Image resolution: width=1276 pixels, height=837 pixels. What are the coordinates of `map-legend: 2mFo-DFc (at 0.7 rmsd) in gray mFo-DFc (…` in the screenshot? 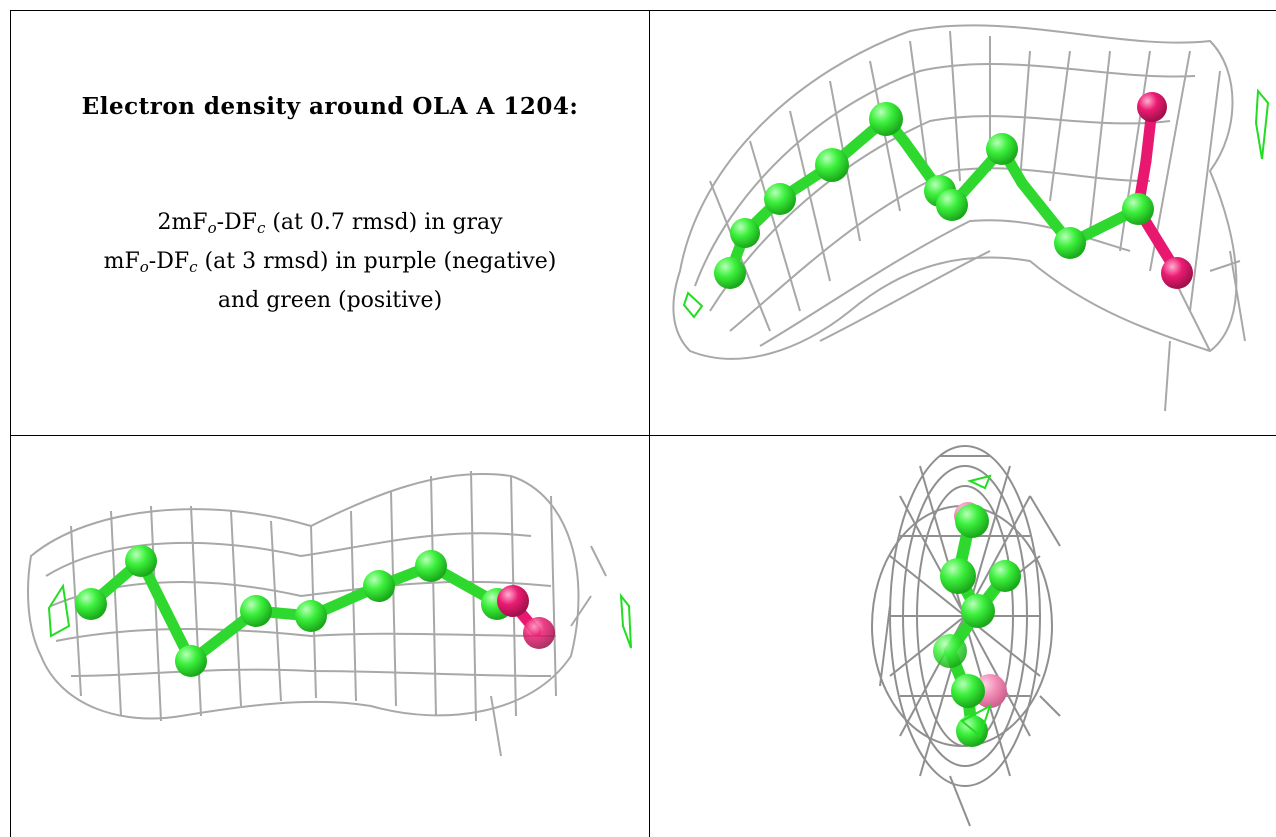 It's located at (330, 261).